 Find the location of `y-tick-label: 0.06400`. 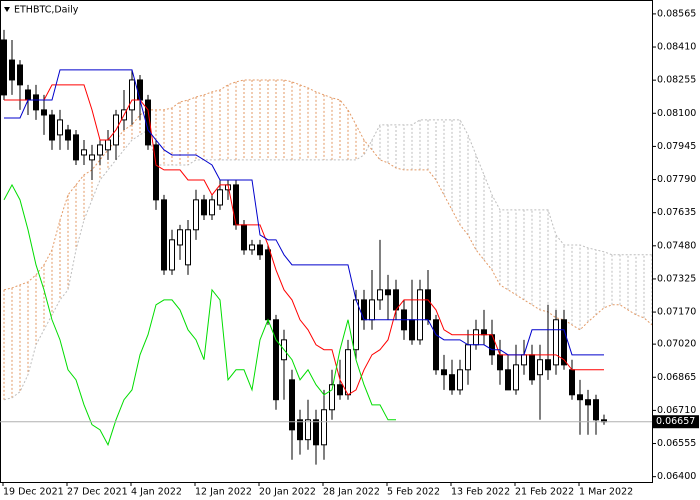

y-tick-label: 0.06400 is located at coordinates (676, 476).